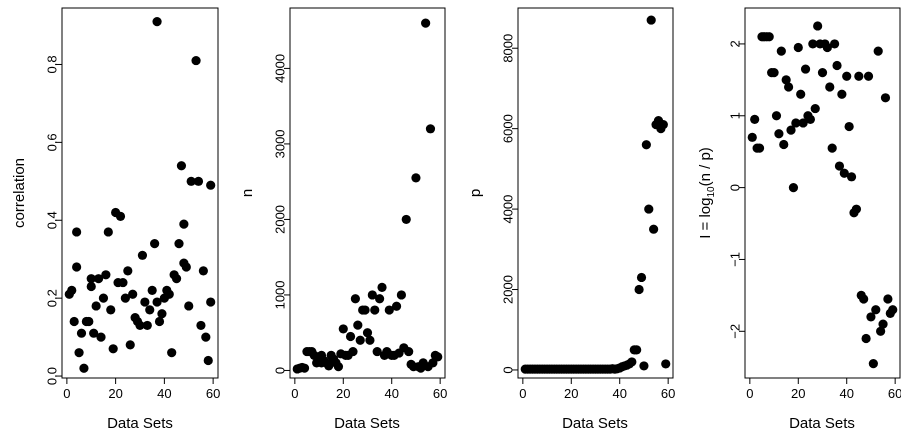 This screenshot has width=901, height=439. I want to click on x-axis-label-3: Data Sets, so click(595, 423).